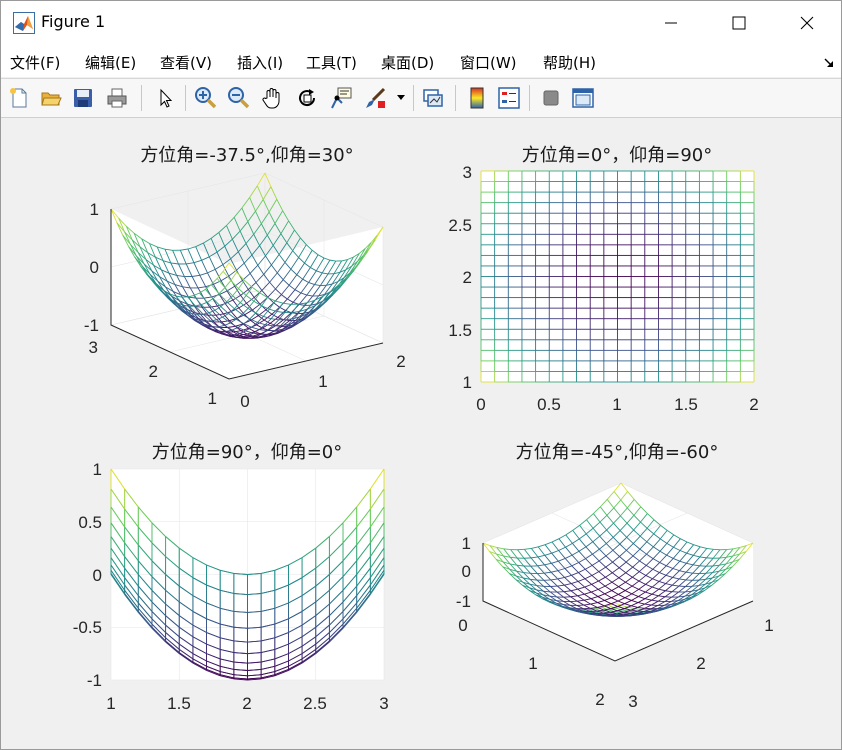 Image resolution: width=842 pixels, height=750 pixels. I want to click on zoom-in-button, so click(206, 98).